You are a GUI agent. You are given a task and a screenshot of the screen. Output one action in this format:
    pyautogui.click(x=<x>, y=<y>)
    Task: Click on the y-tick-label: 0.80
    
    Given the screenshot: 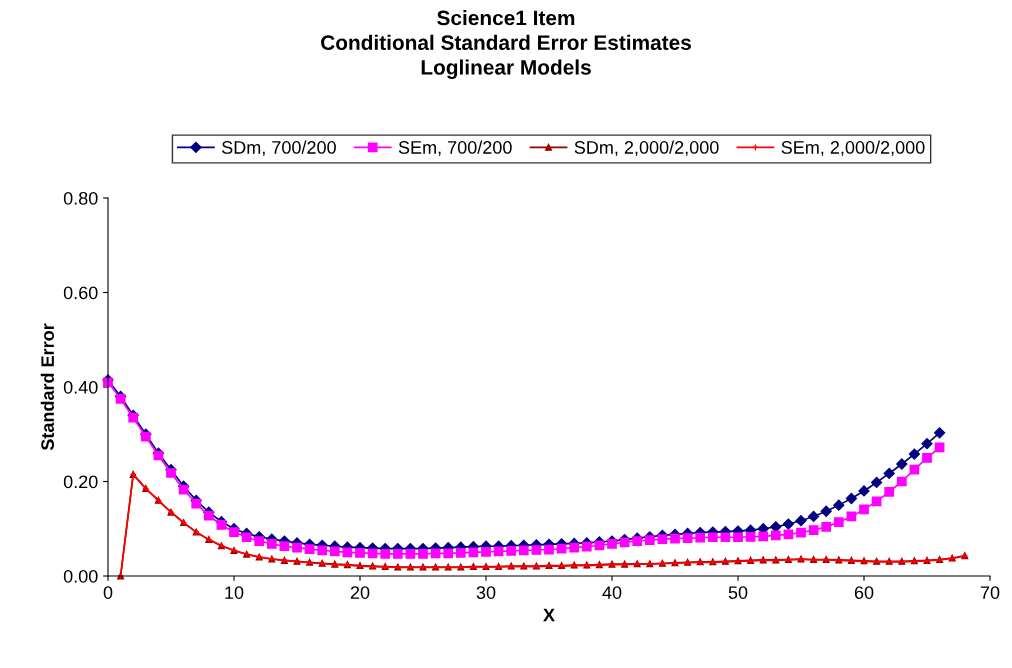 What is the action you would take?
    pyautogui.click(x=80, y=198)
    